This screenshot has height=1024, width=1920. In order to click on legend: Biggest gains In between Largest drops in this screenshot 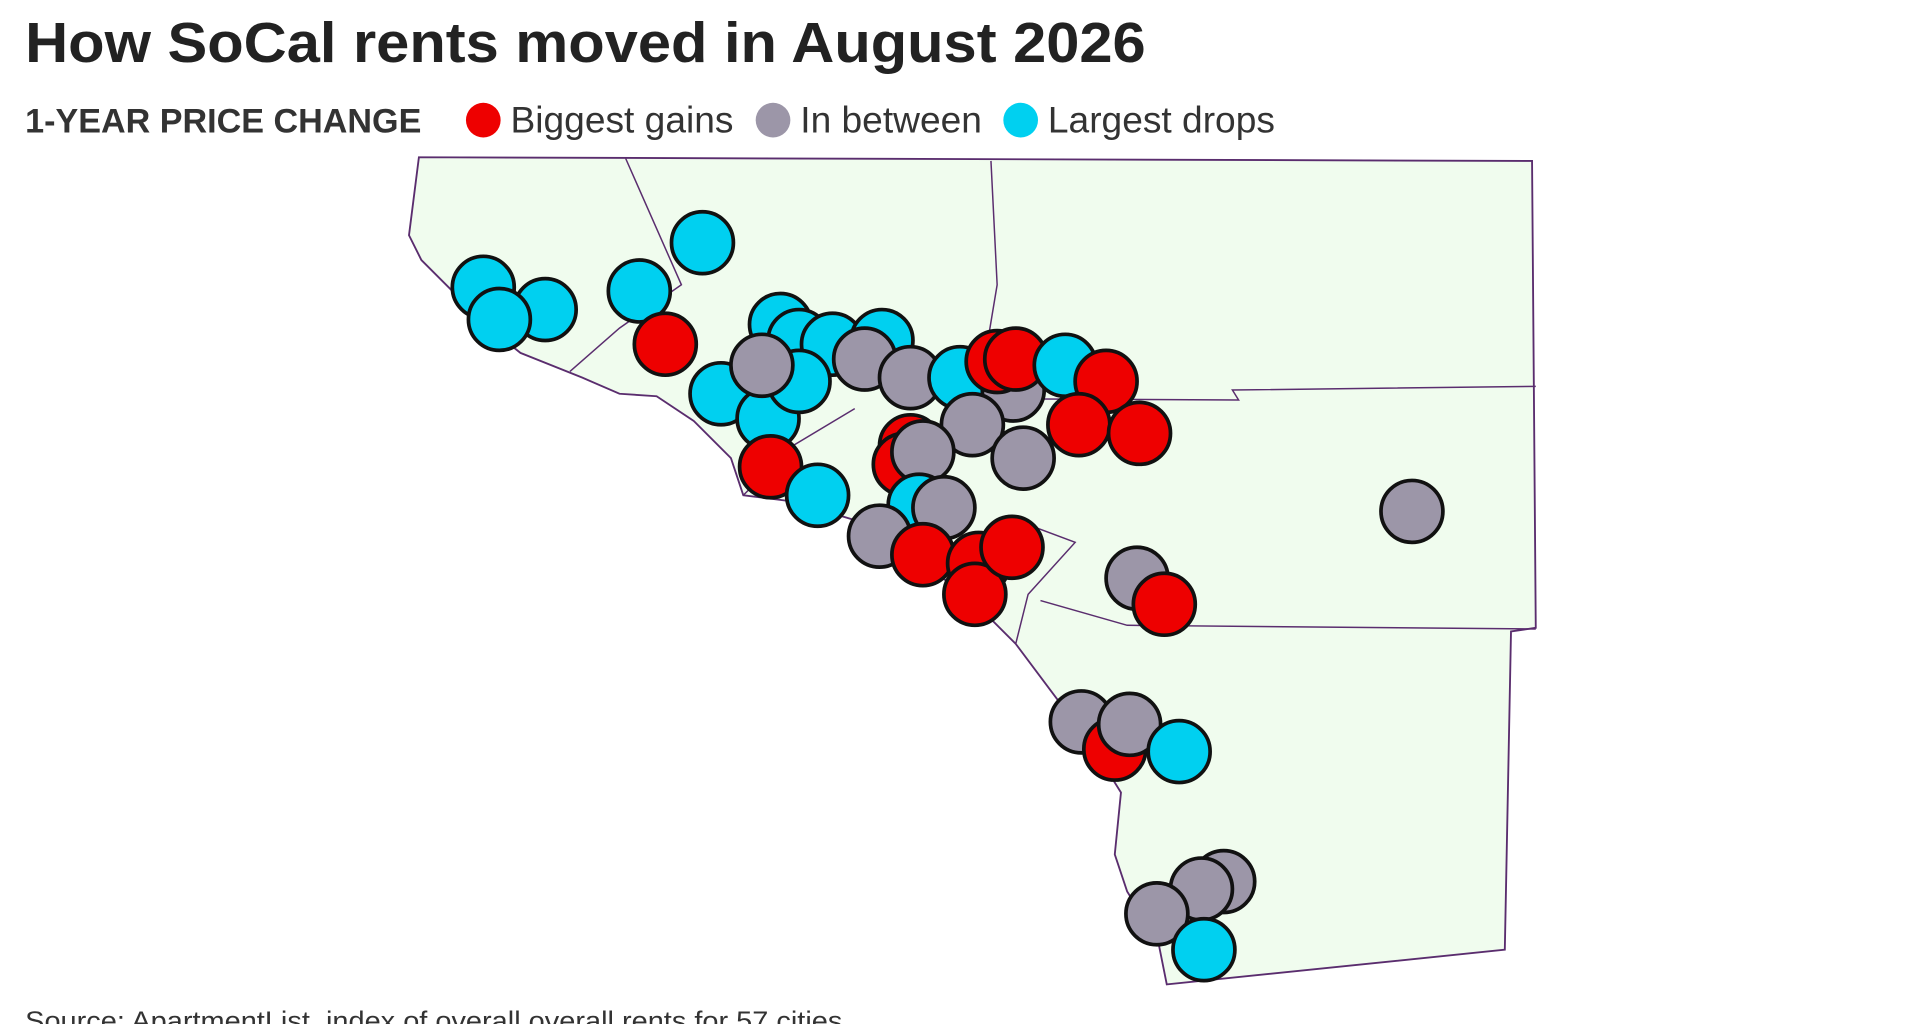, I will do `click(870, 119)`.